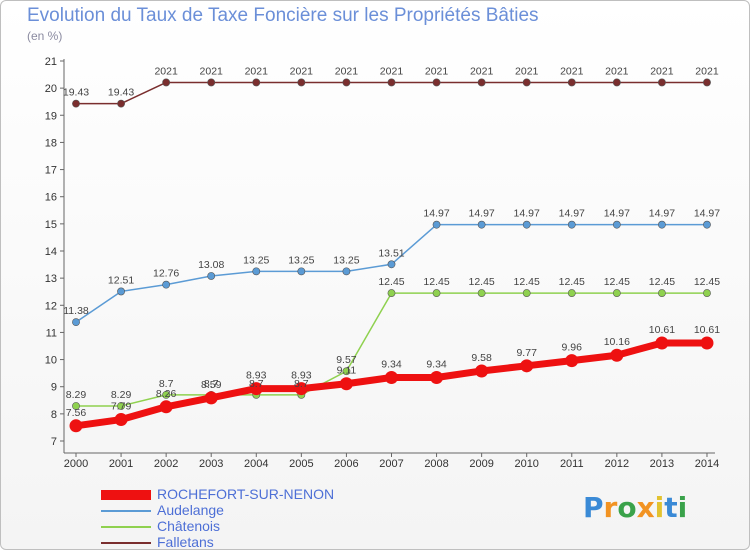 This screenshot has width=750, height=550. Describe the element at coordinates (671, 507) in the screenshot. I see `logo-letter: t` at that location.